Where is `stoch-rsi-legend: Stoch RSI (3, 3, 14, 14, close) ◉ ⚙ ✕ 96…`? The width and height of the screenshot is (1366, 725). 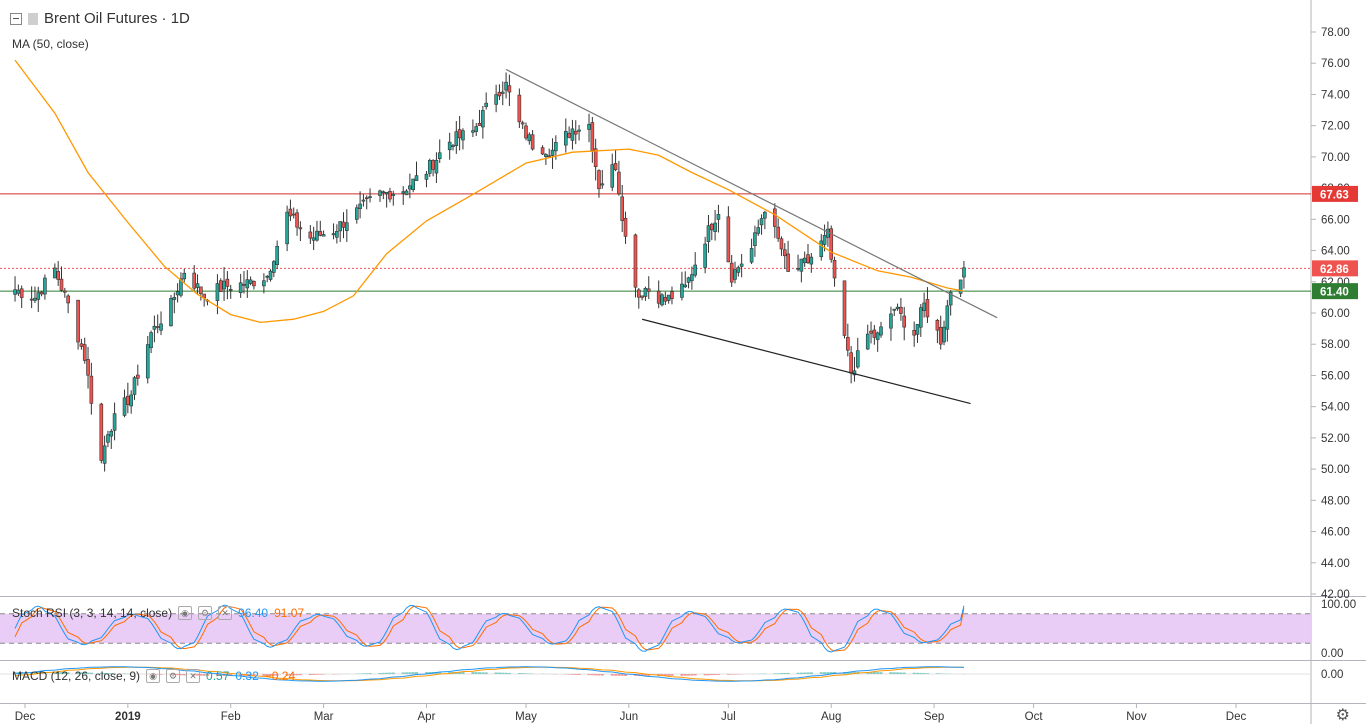 stoch-rsi-legend: Stoch RSI (3, 3, 14, 14, close) ◉ ⚙ ✕ 96… is located at coordinates (158, 613).